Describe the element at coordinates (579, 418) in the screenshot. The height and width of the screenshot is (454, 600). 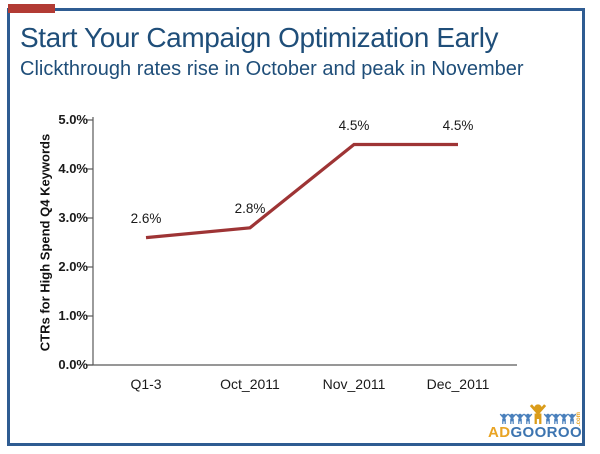
I see `logo-com-suffix: .com` at that location.